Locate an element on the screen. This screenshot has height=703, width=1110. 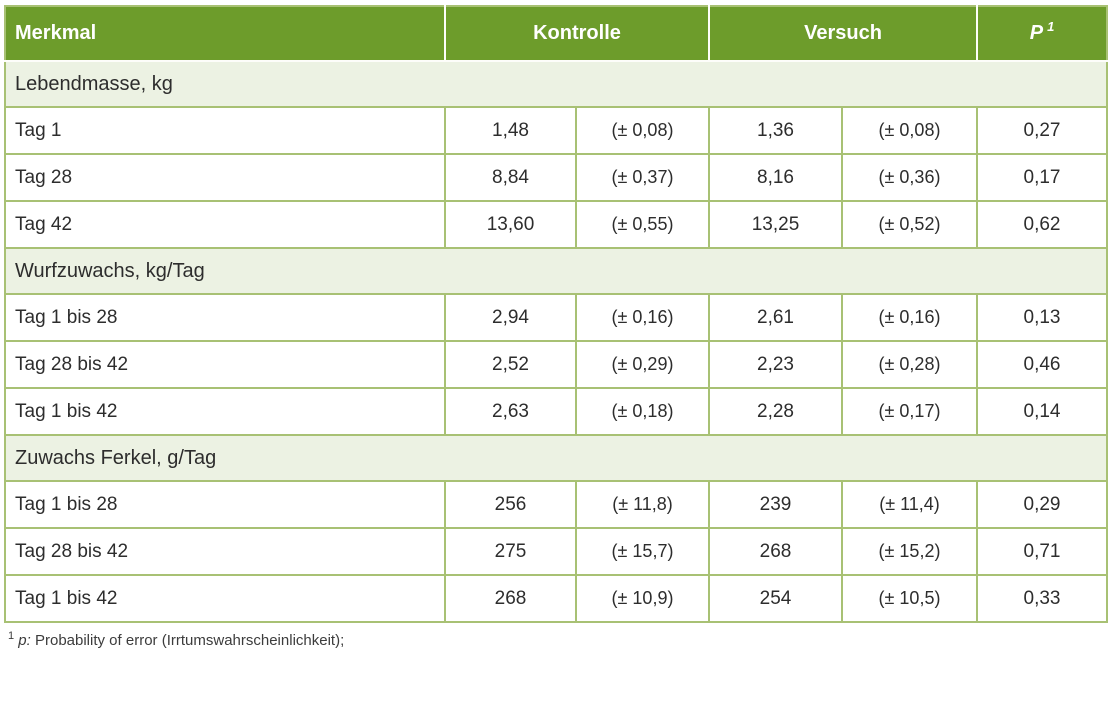
p-value: 0,14 is located at coordinates (1042, 411).